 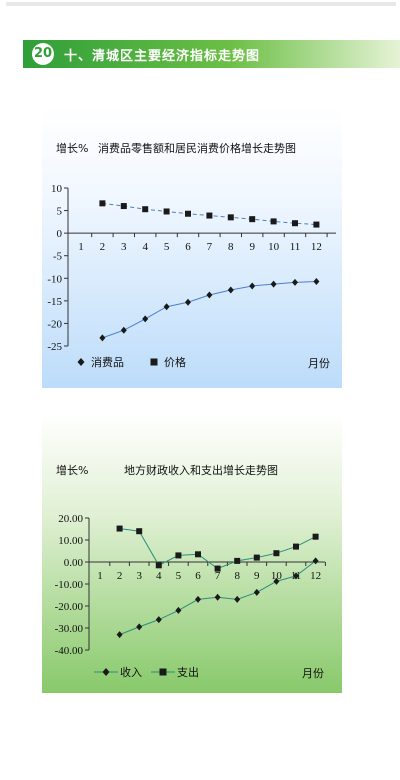 What do you see at coordinates (69, 607) in the screenshot?
I see `y-tick-label: -20.00` at bounding box center [69, 607].